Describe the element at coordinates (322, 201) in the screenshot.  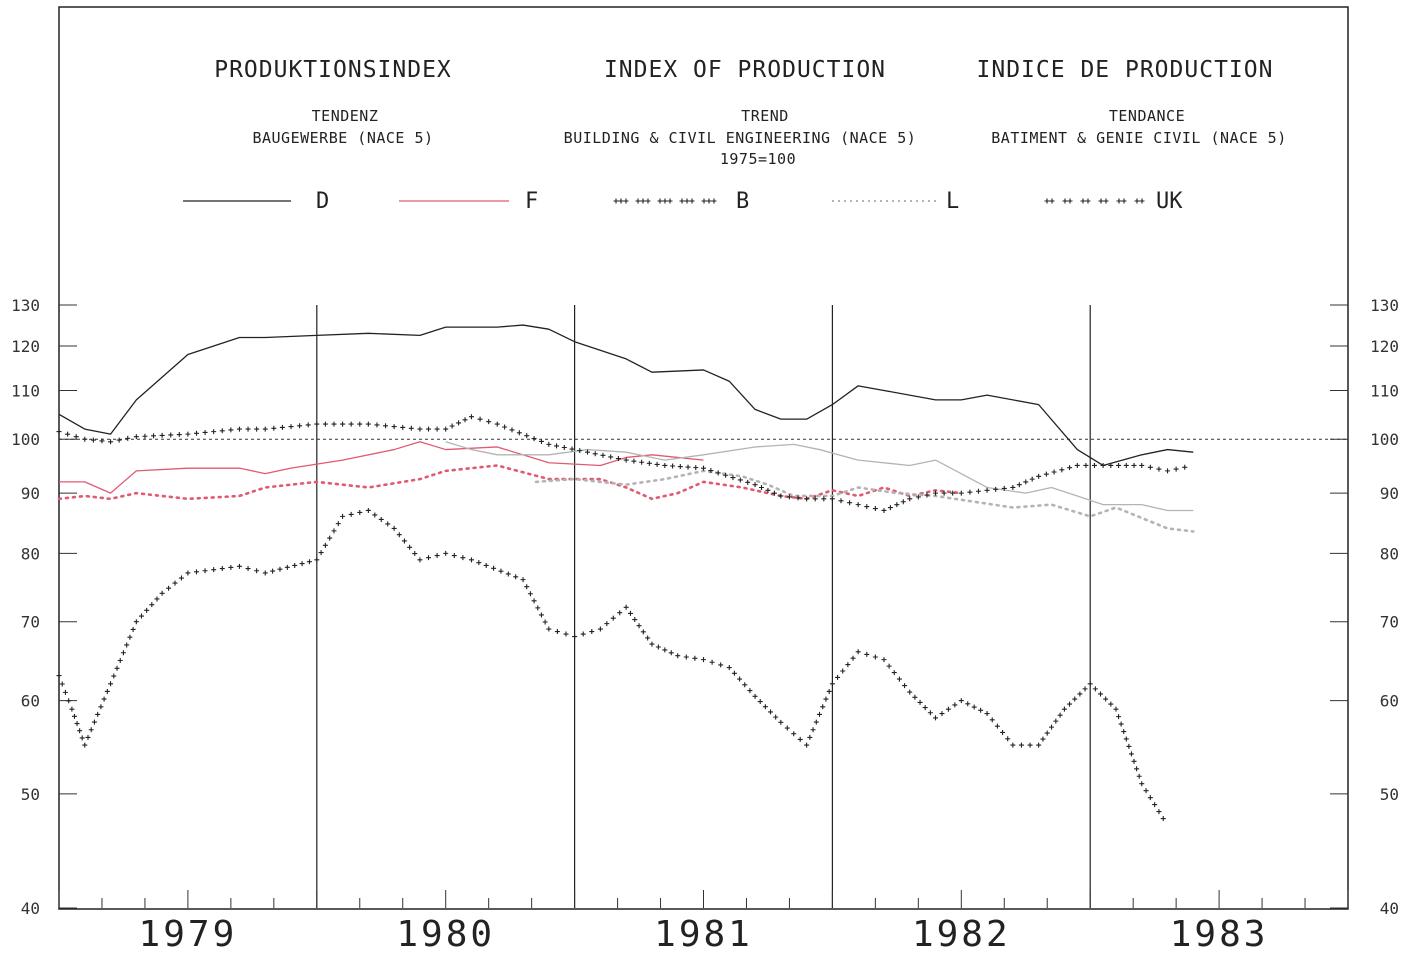
I see `legend-label-d: D` at that location.